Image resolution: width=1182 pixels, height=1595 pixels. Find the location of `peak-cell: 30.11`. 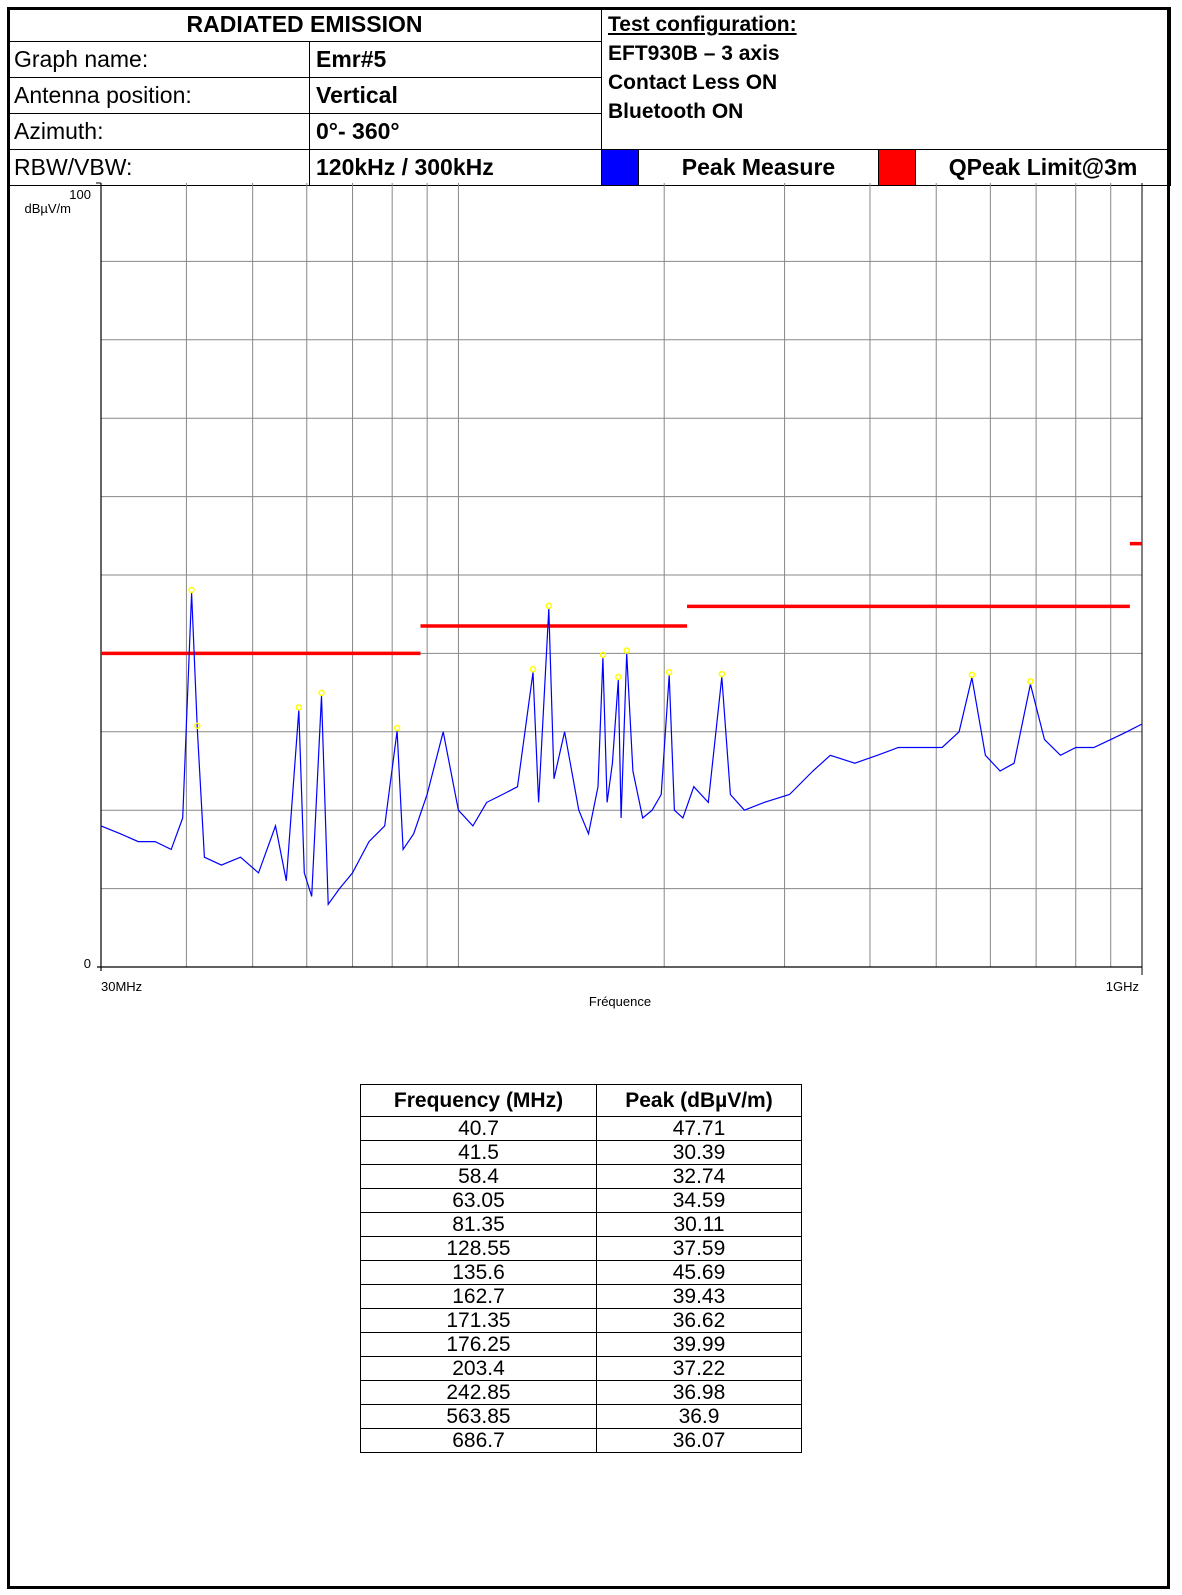

peak-cell: 30.11 is located at coordinates (699, 1224).